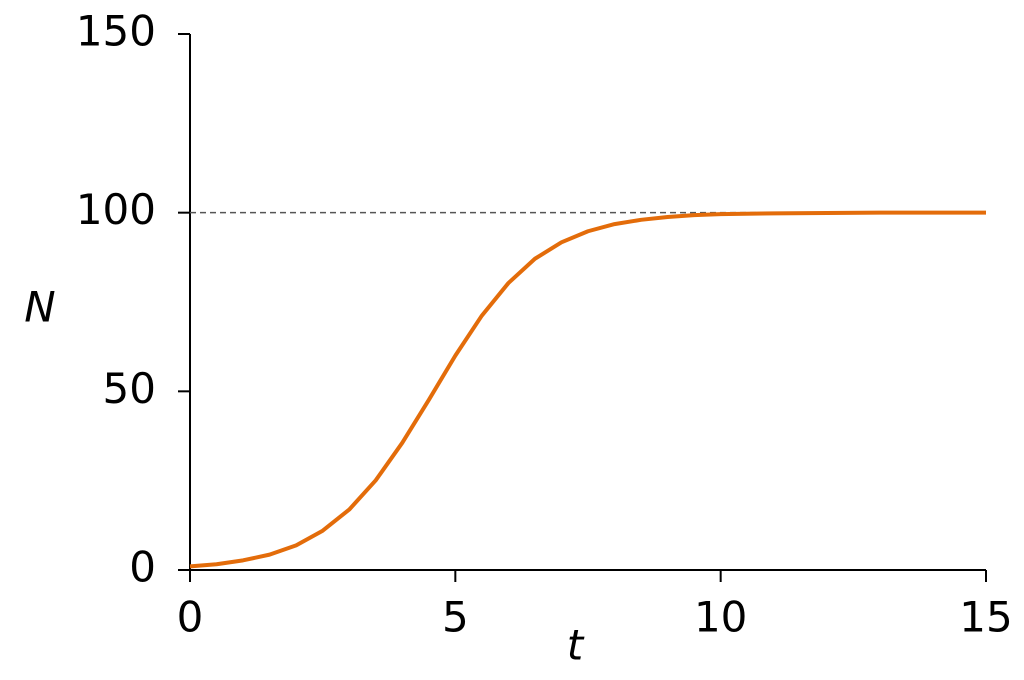  What do you see at coordinates (985, 617) in the screenshot?
I see `x-tick-label: 15` at bounding box center [985, 617].